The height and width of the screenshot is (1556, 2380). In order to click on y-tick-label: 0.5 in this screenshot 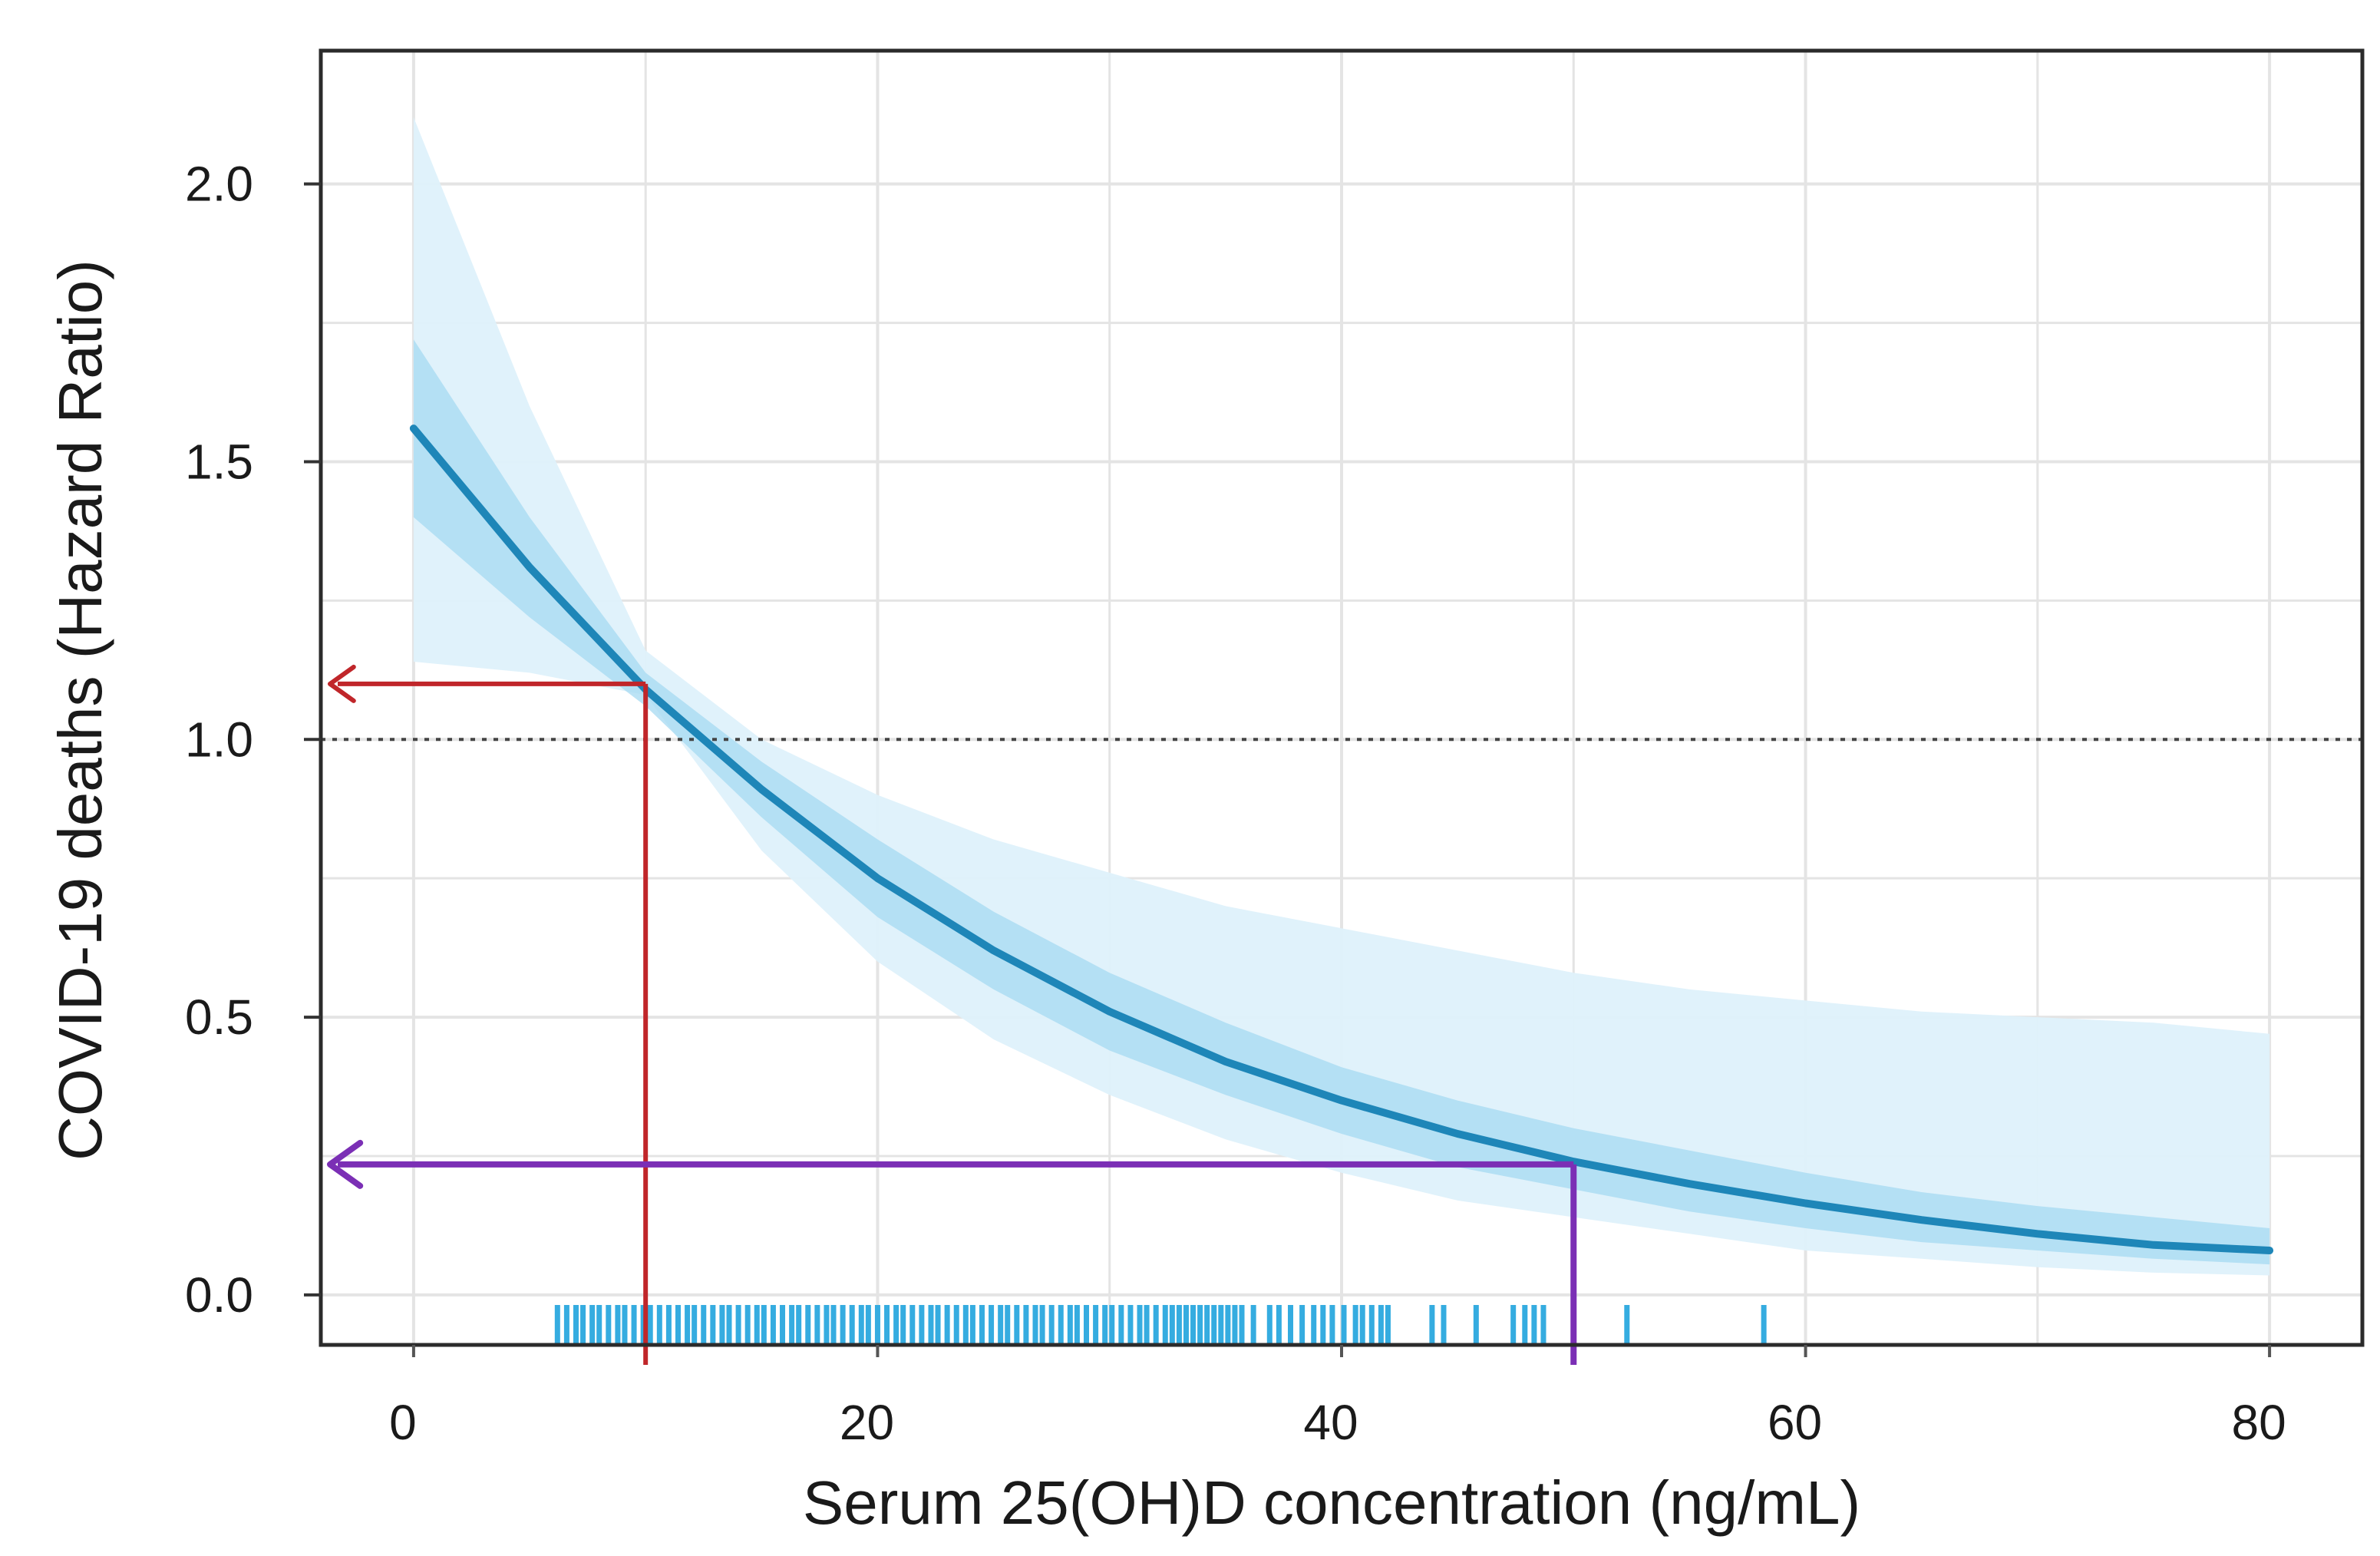, I will do `click(219, 1017)`.